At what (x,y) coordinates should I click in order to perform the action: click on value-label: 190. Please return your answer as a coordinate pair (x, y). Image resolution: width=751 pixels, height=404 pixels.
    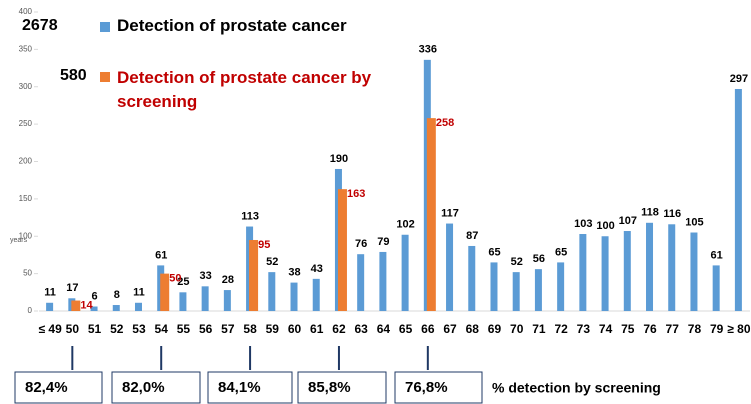
    Looking at the image, I should click on (339, 159).